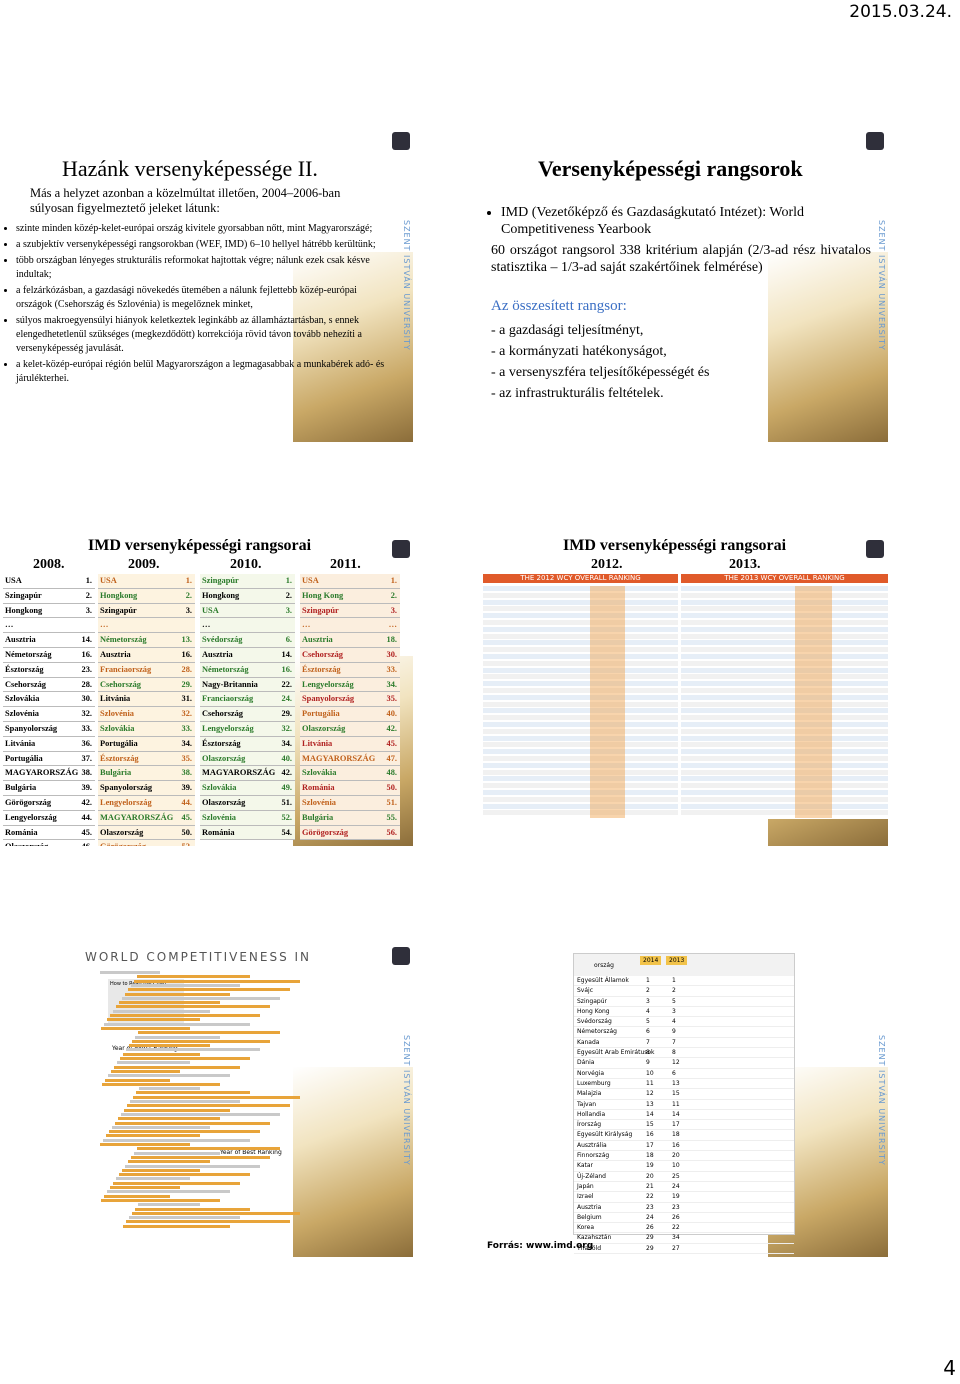  Describe the element at coordinates (650, 1094) in the screenshot. I see `rank-2014: 12` at that location.